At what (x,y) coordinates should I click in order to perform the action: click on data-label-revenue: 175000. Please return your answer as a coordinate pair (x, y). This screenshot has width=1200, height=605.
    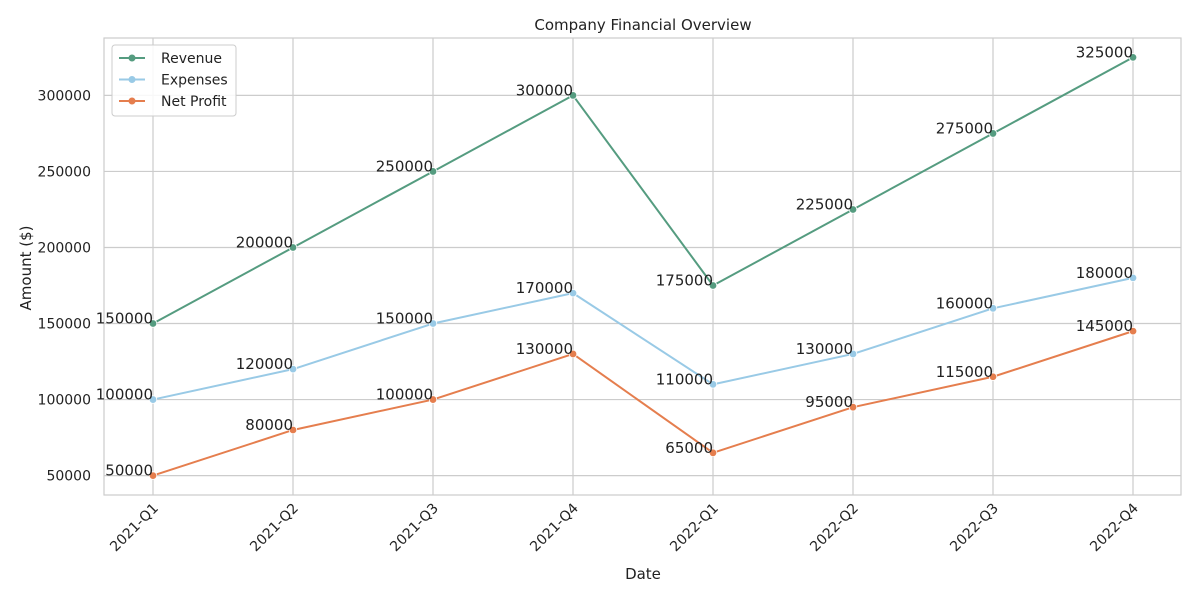
    Looking at the image, I should click on (684, 281).